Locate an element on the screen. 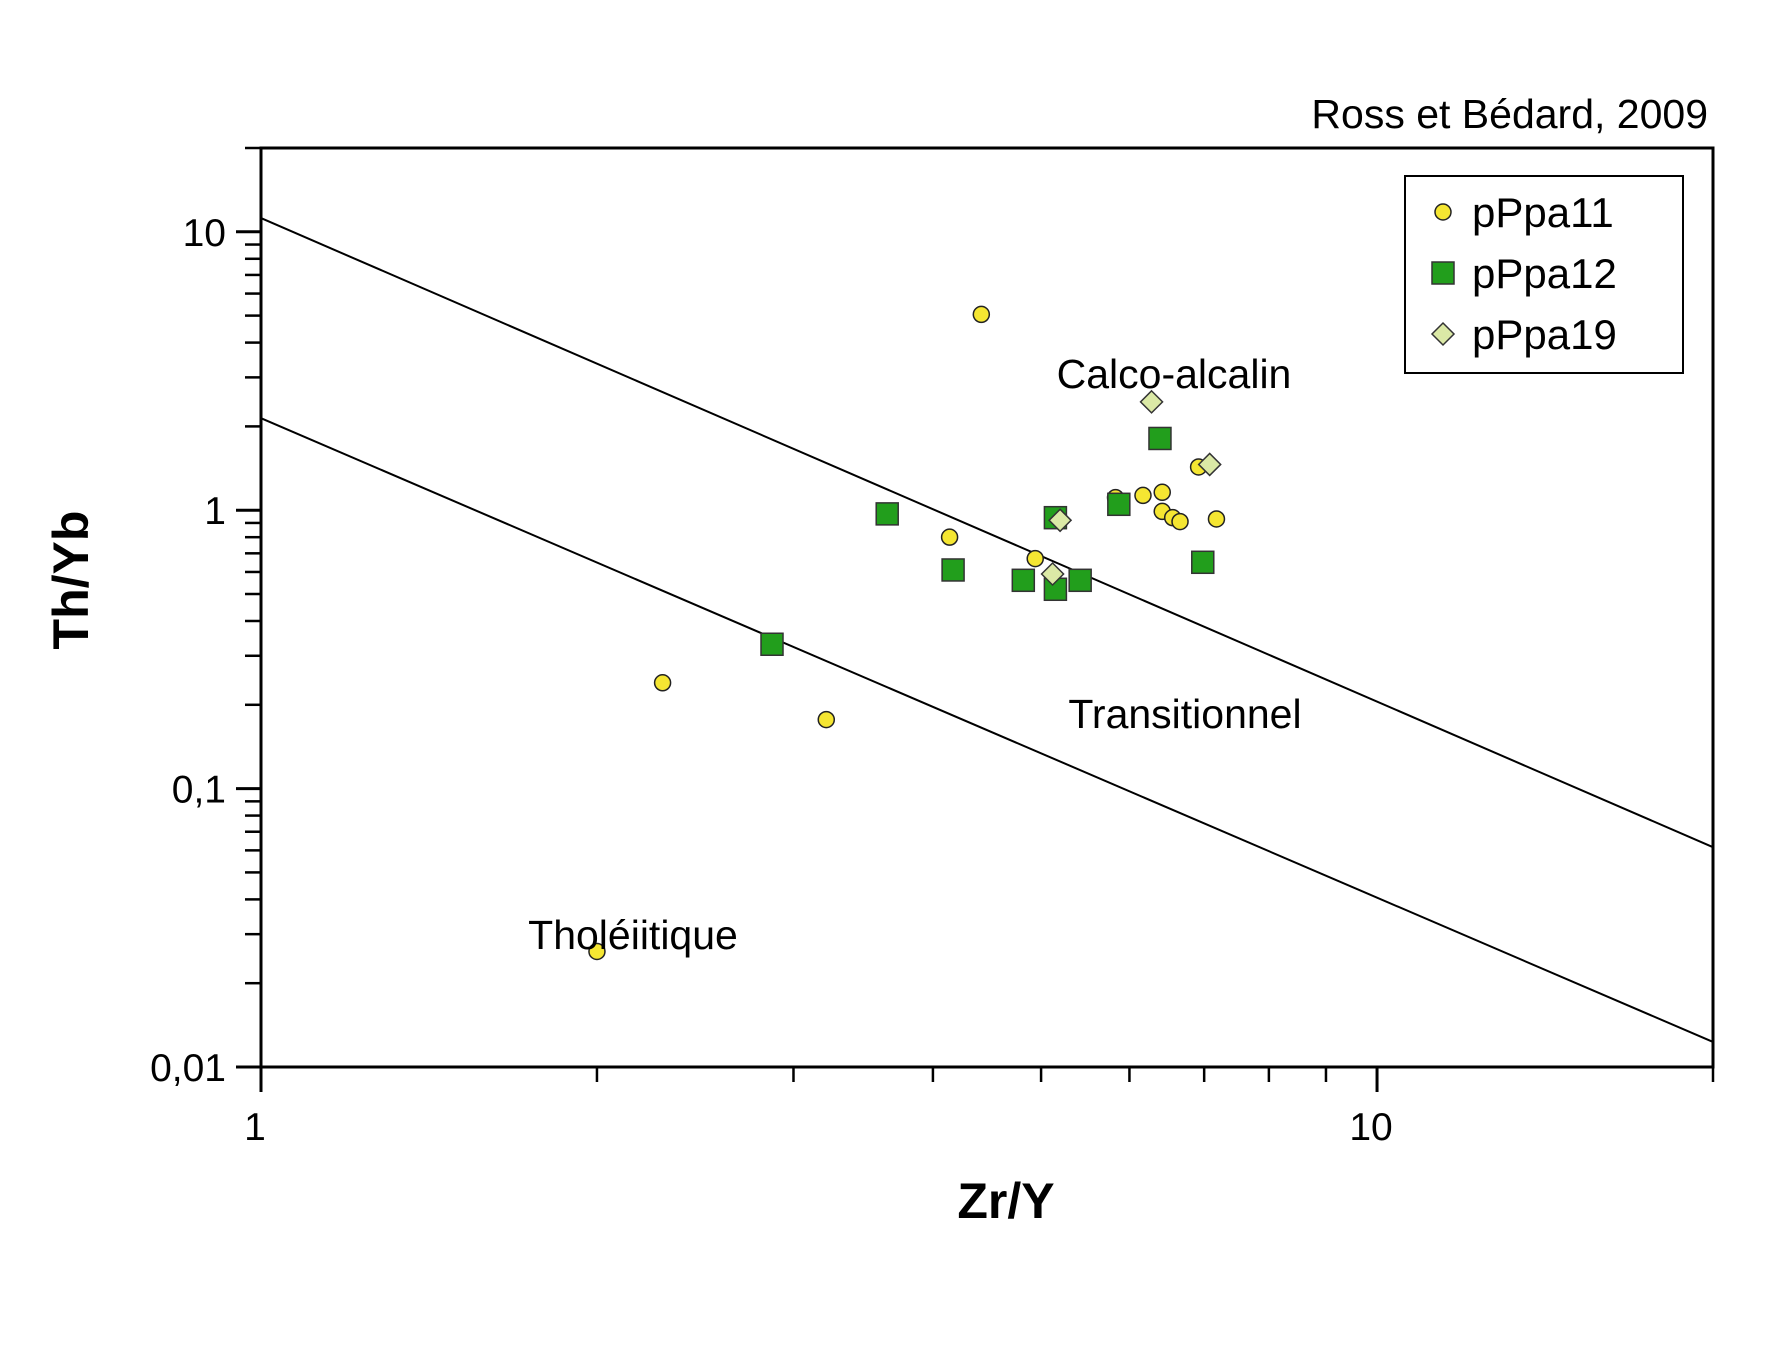 Image resolution: width=1776 pixels, height=1358 pixels. legend-label-pPpa11: pPpa11 is located at coordinates (1543, 212).